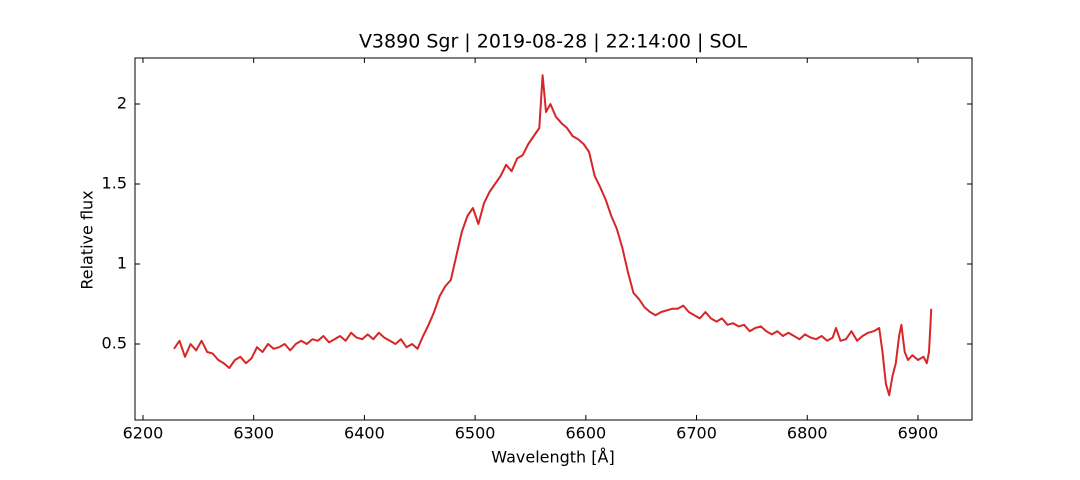  Describe the element at coordinates (696, 433) in the screenshot. I see `x-tick-label: 6700` at that location.